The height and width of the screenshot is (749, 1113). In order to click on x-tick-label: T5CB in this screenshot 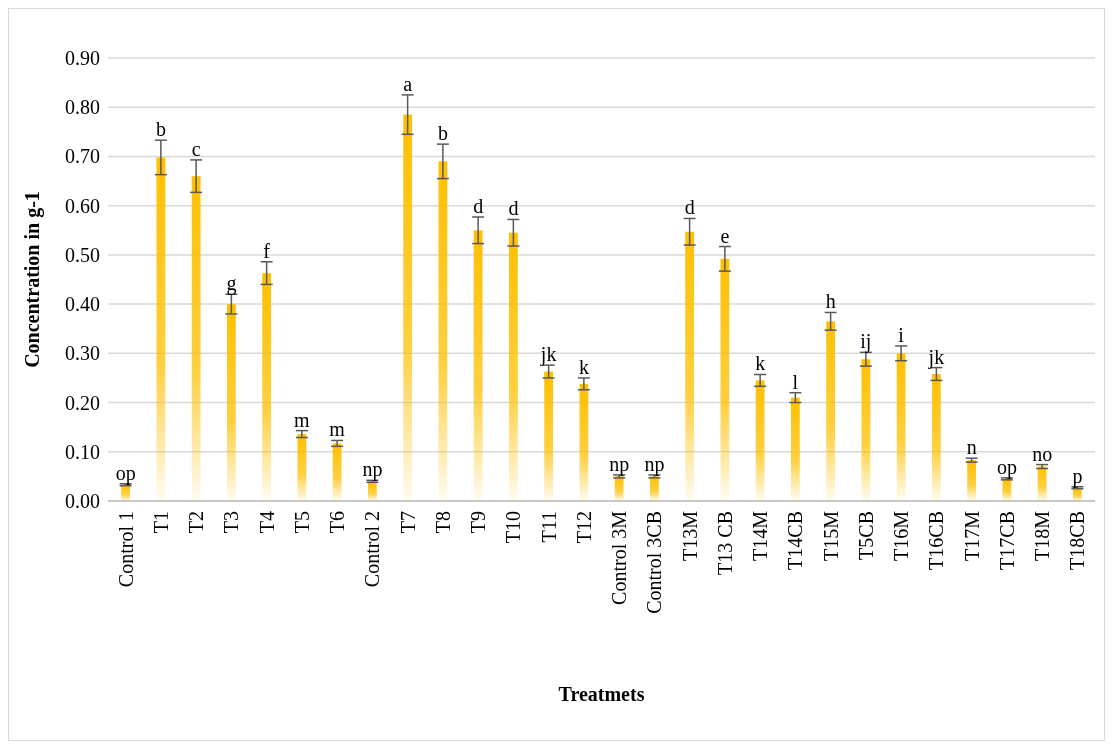, I will do `click(865, 535)`.